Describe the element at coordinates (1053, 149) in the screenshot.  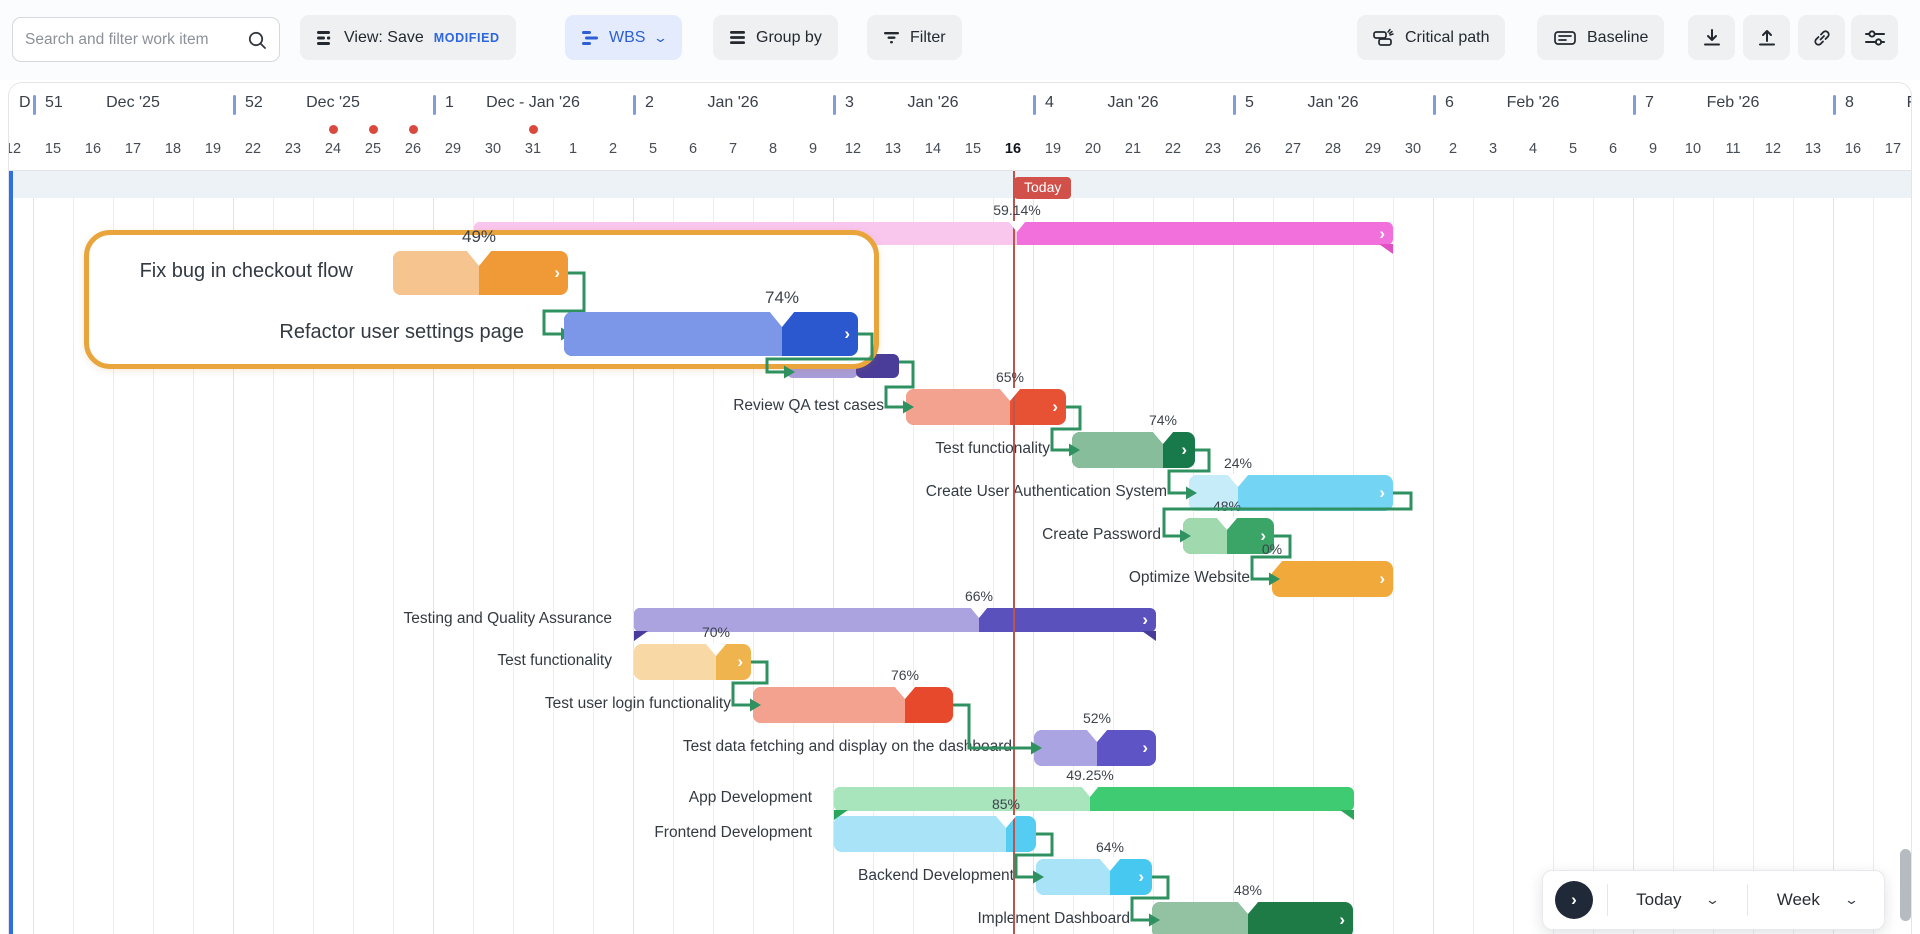
I see `day-number: 19` at that location.